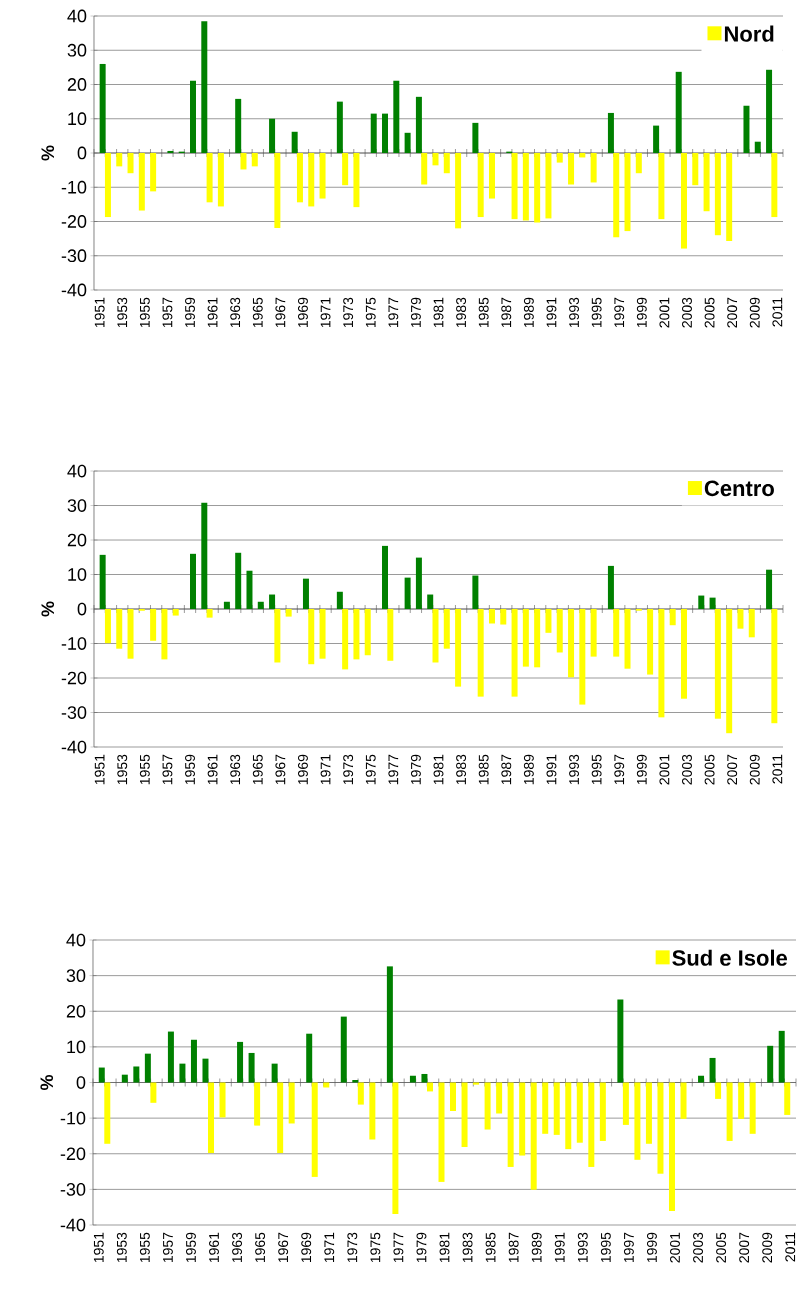  Describe the element at coordinates (619, 769) in the screenshot. I see `x-tick-label: 1997` at that location.